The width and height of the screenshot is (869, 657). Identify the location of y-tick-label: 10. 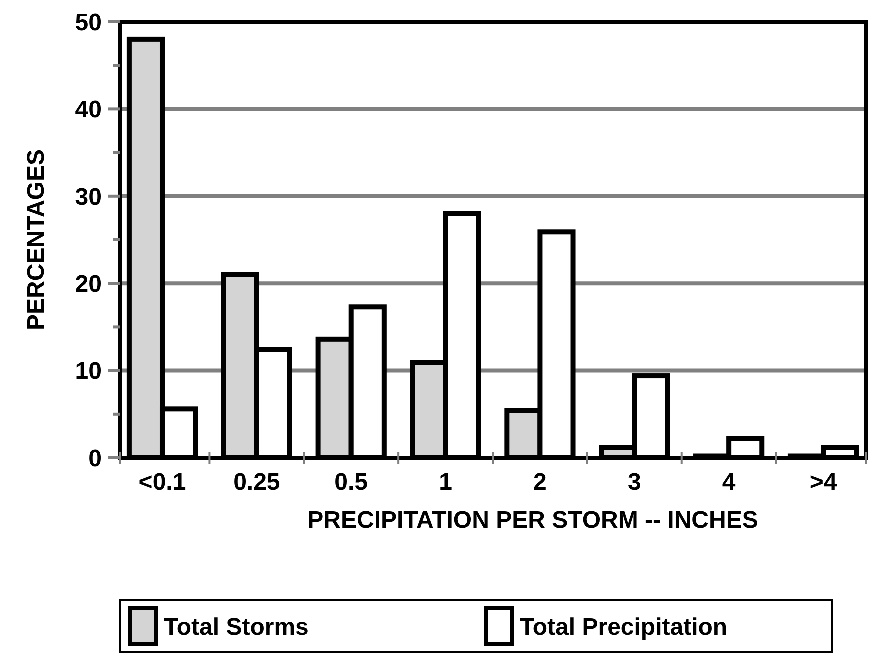
(88, 372).